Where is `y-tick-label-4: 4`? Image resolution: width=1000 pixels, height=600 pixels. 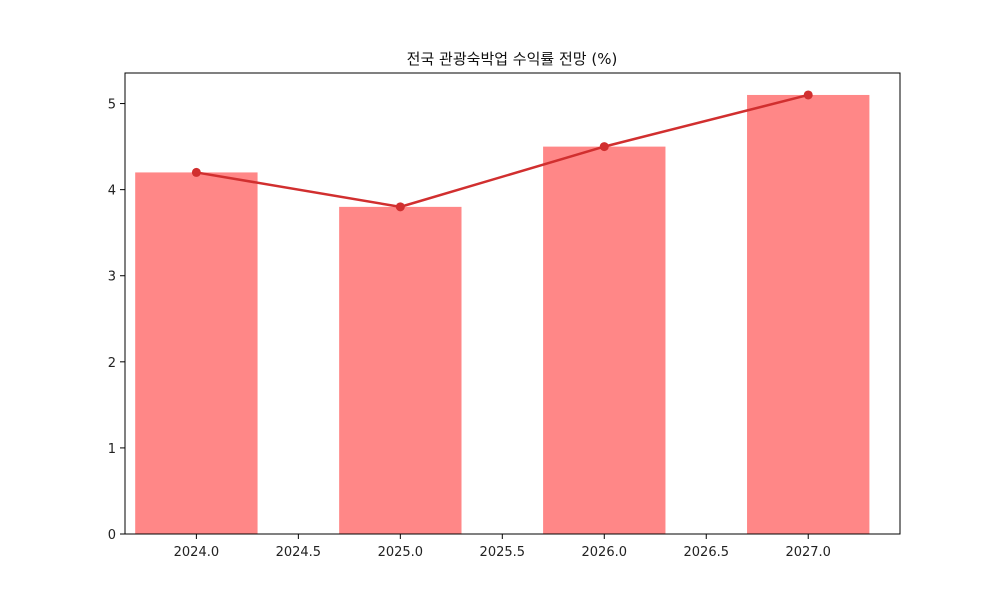
y-tick-label-4: 4 is located at coordinates (112, 191).